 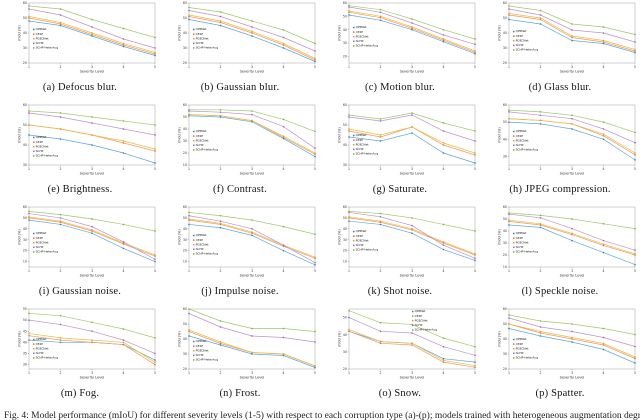 What do you see at coordinates (572, 340) in the screenshot?
I see `series-line-PGECNet` at bounding box center [572, 340].